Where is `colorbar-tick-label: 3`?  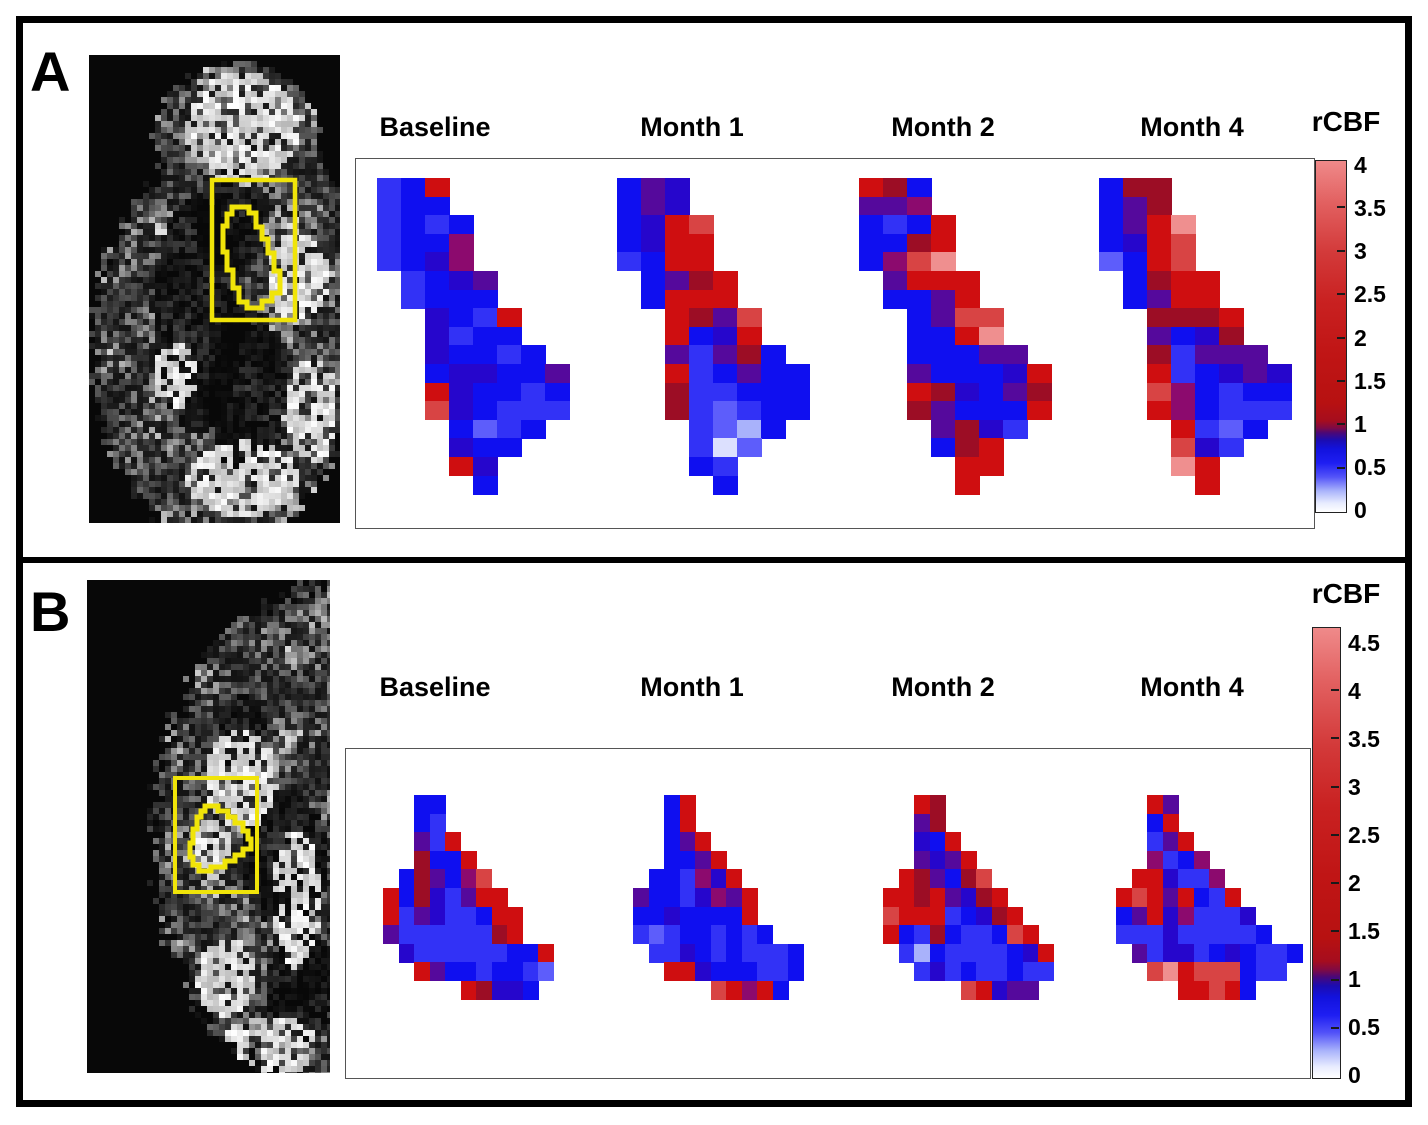
colorbar-tick-label: 3 is located at coordinates (1360, 251).